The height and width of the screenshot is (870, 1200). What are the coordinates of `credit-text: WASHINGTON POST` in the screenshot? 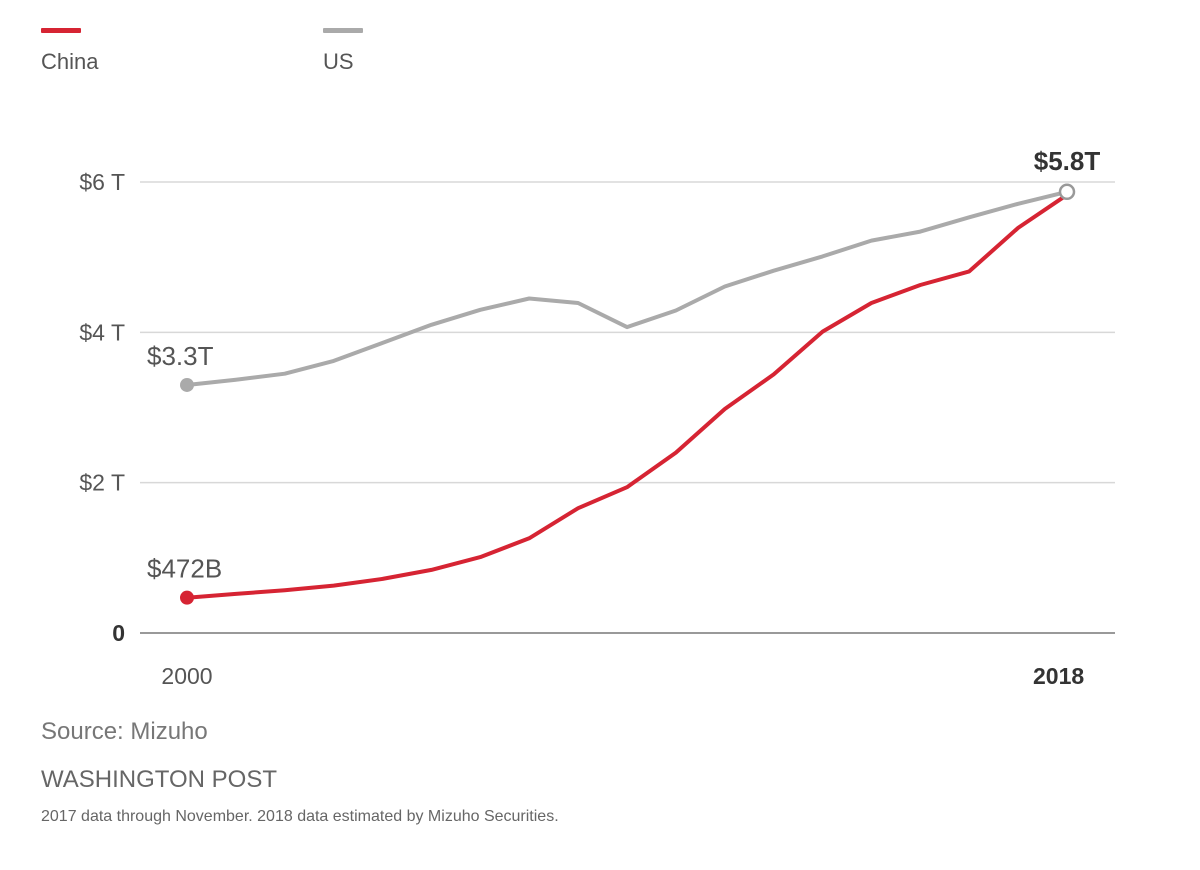 It's located at (159, 779).